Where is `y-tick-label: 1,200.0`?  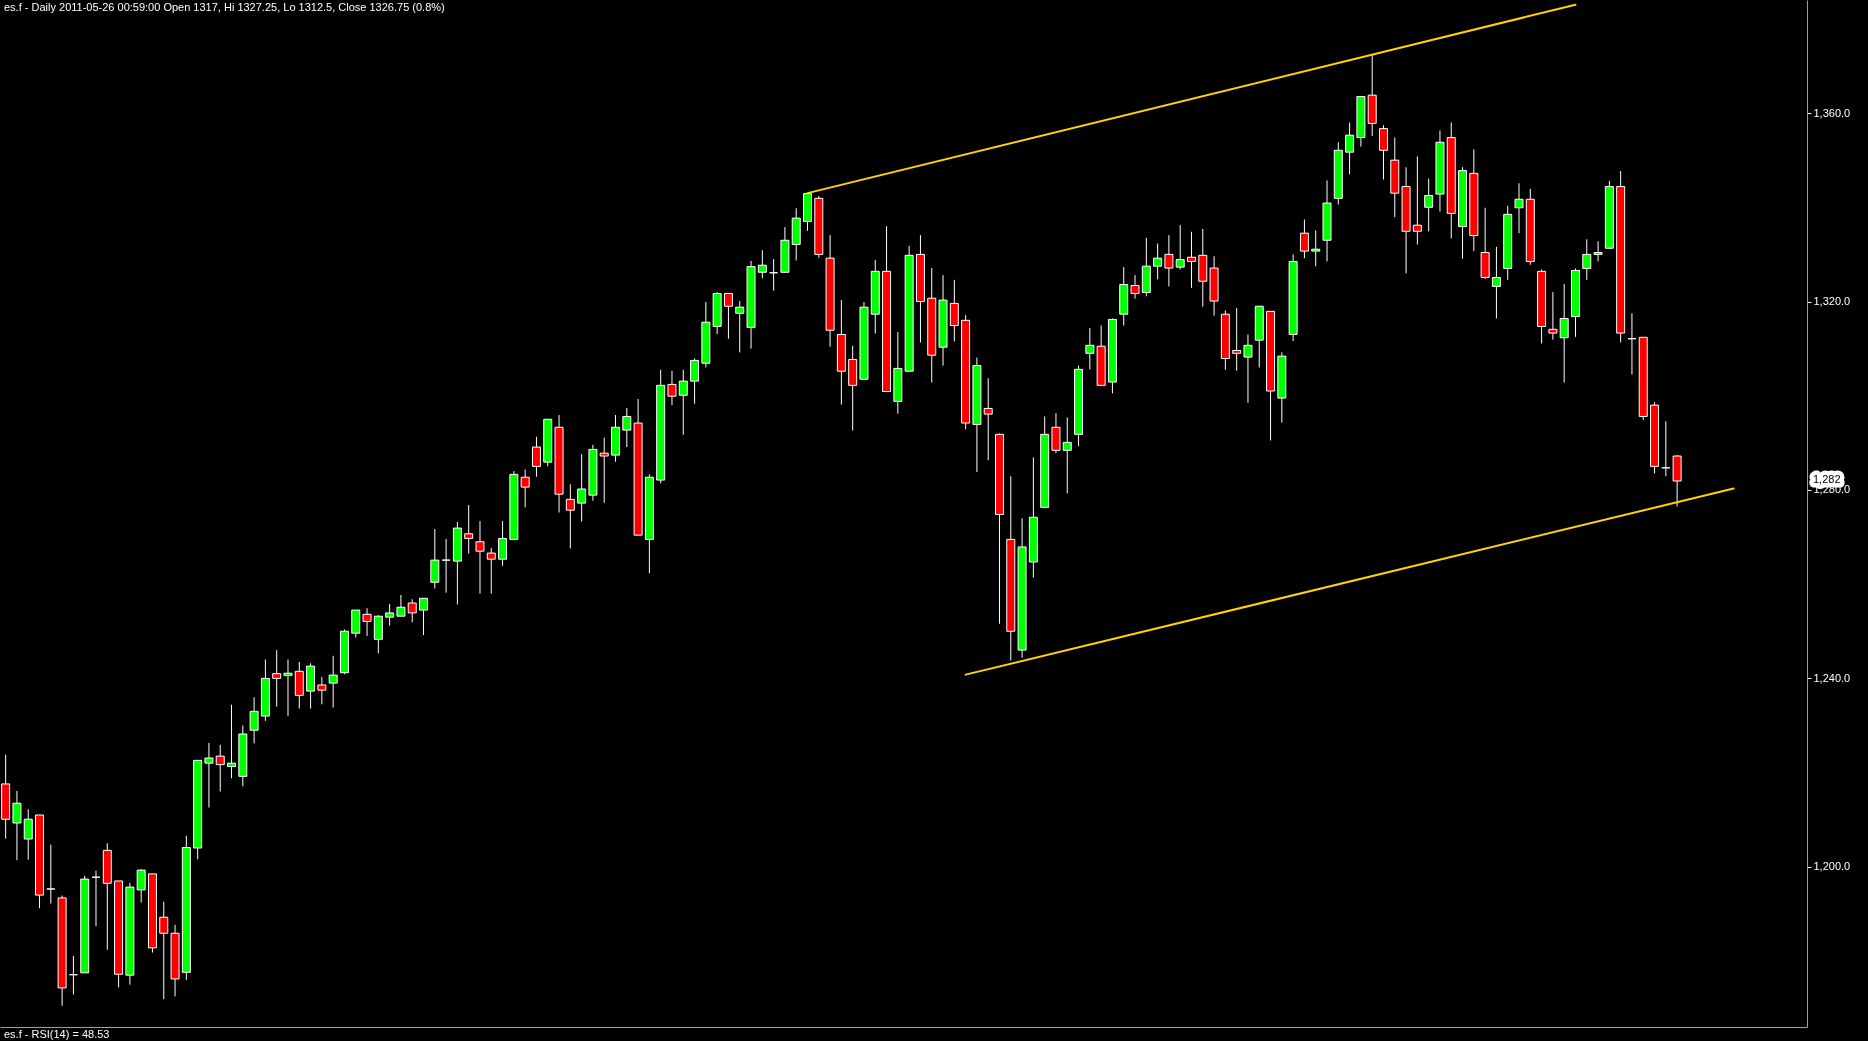 y-tick-label: 1,200.0 is located at coordinates (1832, 866).